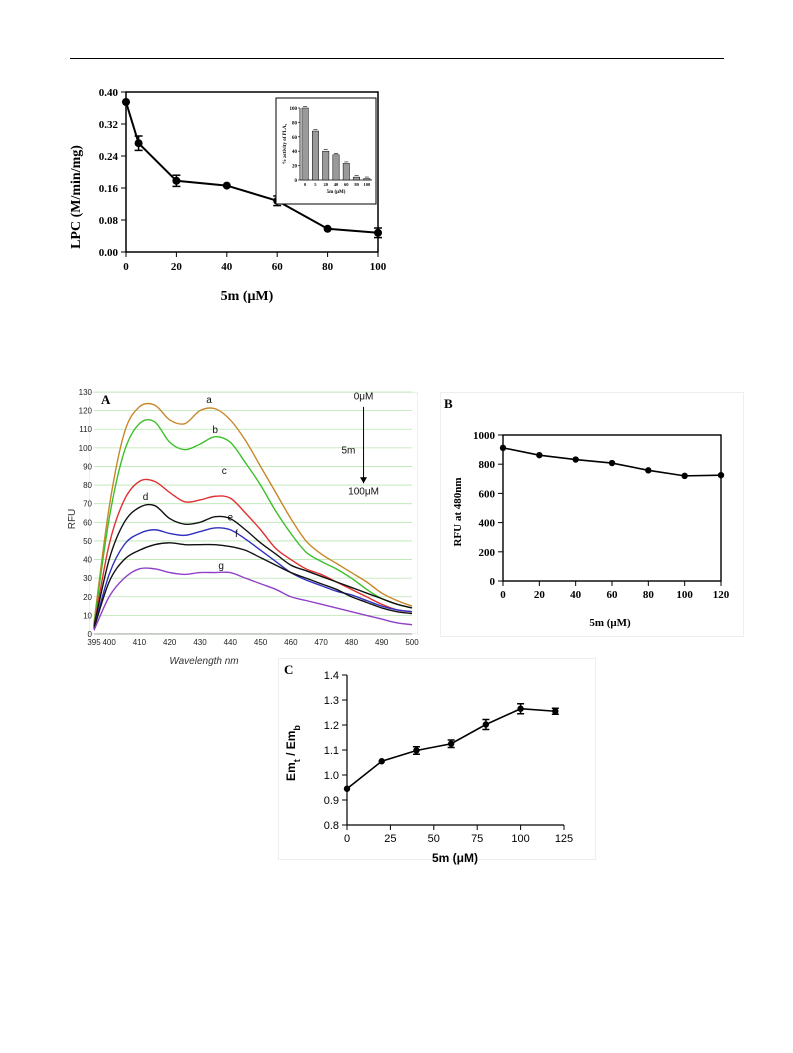 The image size is (793, 1053). Describe the element at coordinates (109, 221) in the screenshot. I see `y-tick-label: 0.08` at that location.